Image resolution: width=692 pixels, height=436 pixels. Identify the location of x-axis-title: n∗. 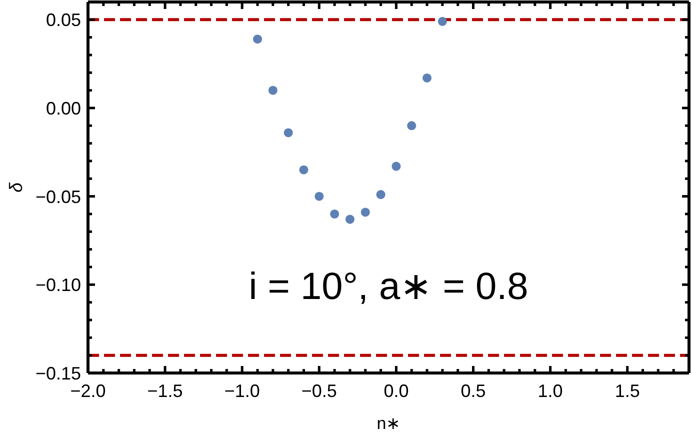
(388, 423).